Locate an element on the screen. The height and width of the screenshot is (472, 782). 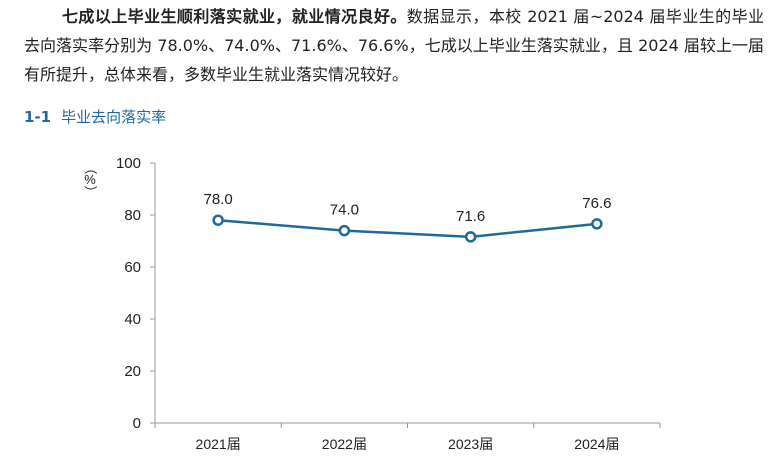
y-tick-label: 20 is located at coordinates (132, 371).